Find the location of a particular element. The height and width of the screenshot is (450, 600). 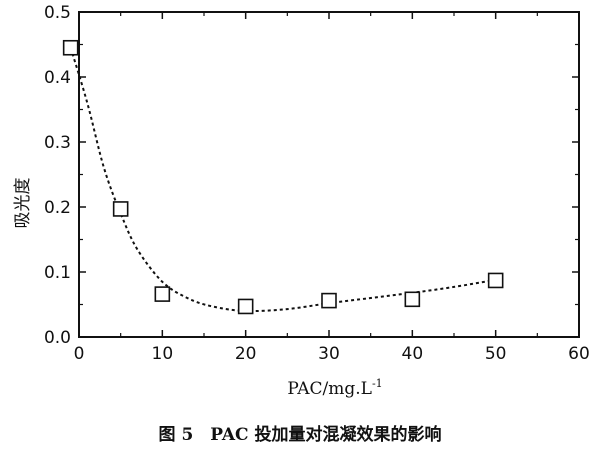

y-tick-label: 0.2 is located at coordinates (57, 208).